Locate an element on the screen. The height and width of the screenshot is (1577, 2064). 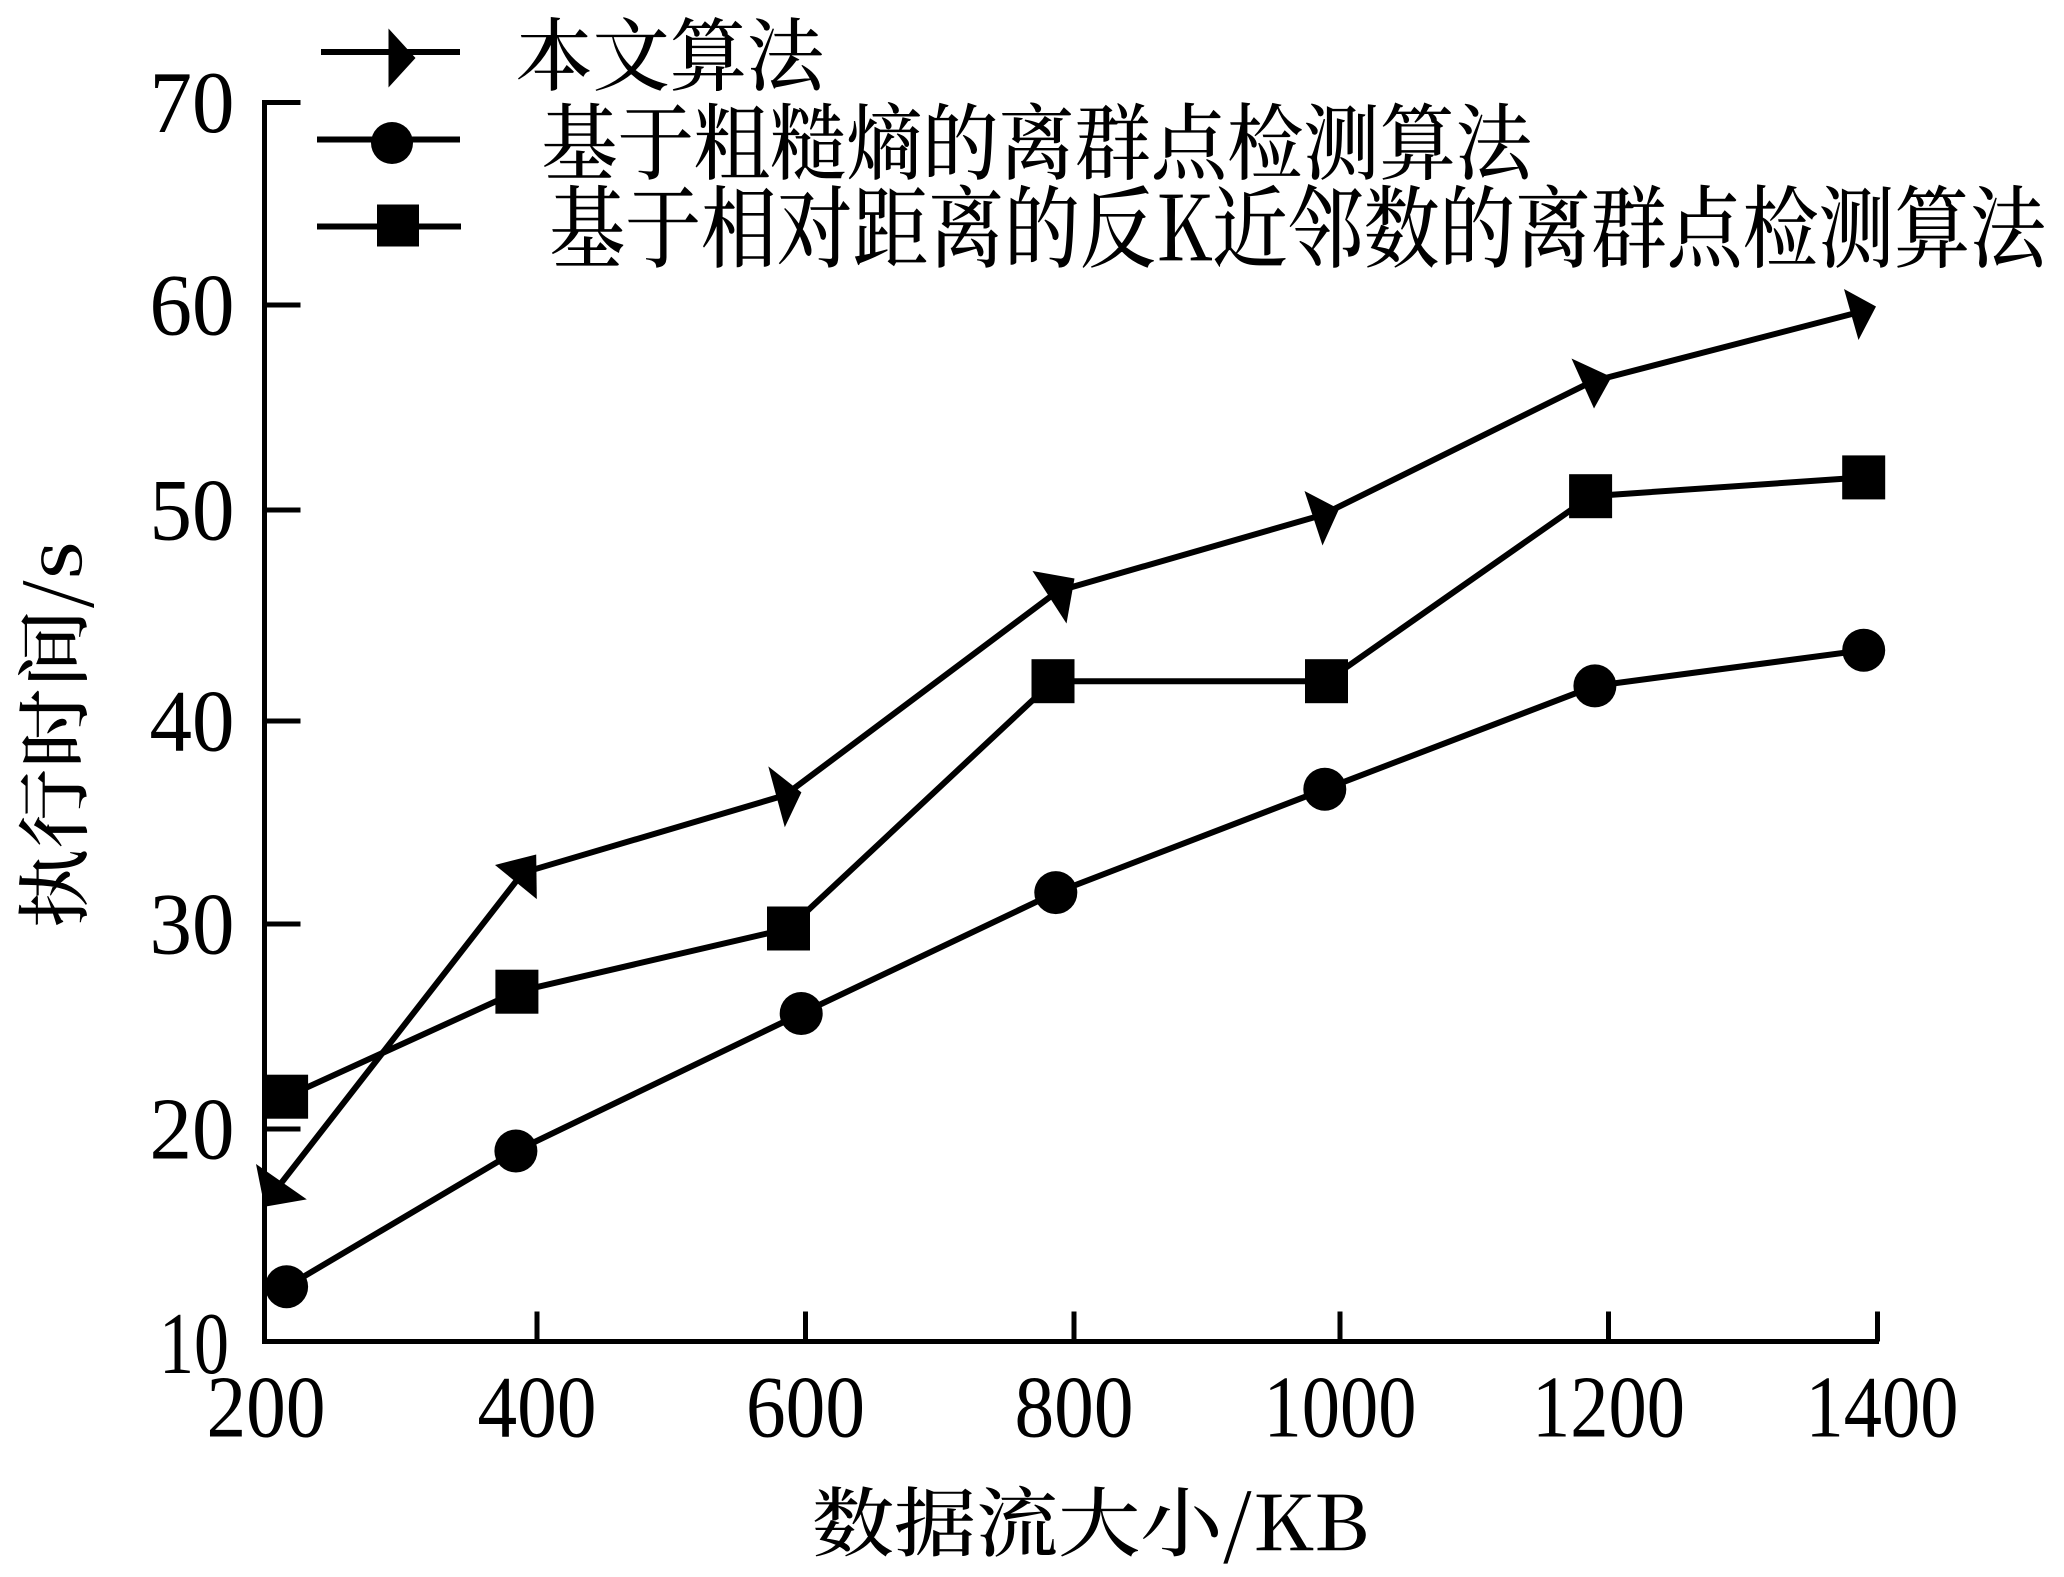
svg-text: 1200 is located at coordinates (1608, 1408).